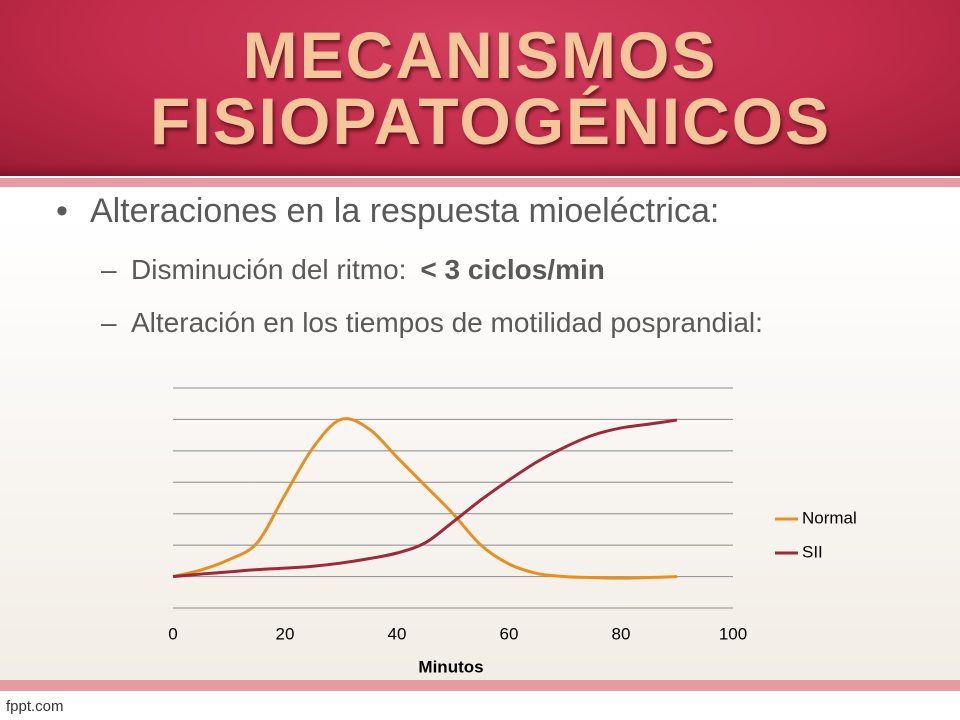 Image resolution: width=960 pixels, height=720 pixels. I want to click on legend-label: Normal, so click(829, 517).